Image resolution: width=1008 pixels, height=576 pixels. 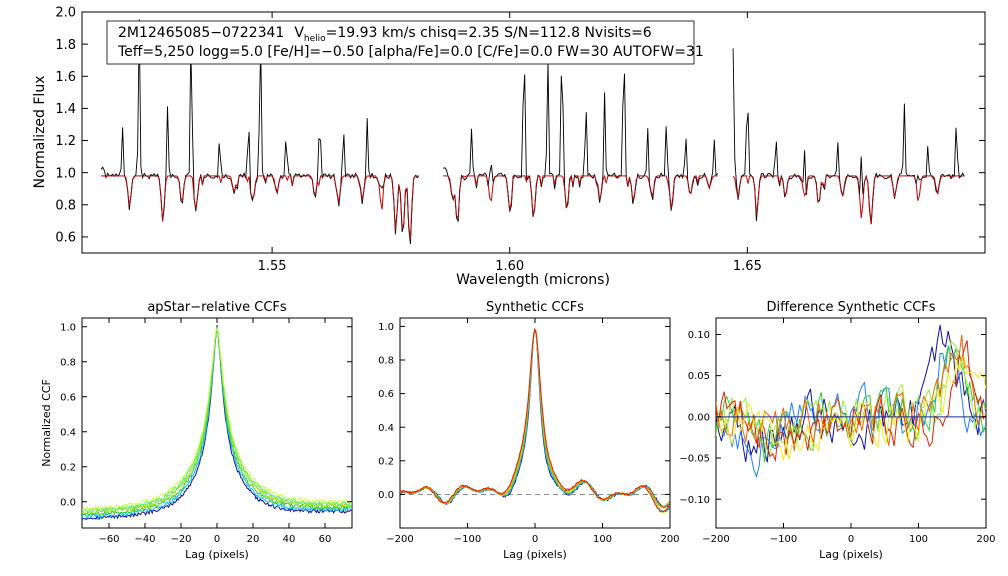 What do you see at coordinates (509, 266) in the screenshot?
I see `spectrum-x-tick-label: 1.60` at bounding box center [509, 266].